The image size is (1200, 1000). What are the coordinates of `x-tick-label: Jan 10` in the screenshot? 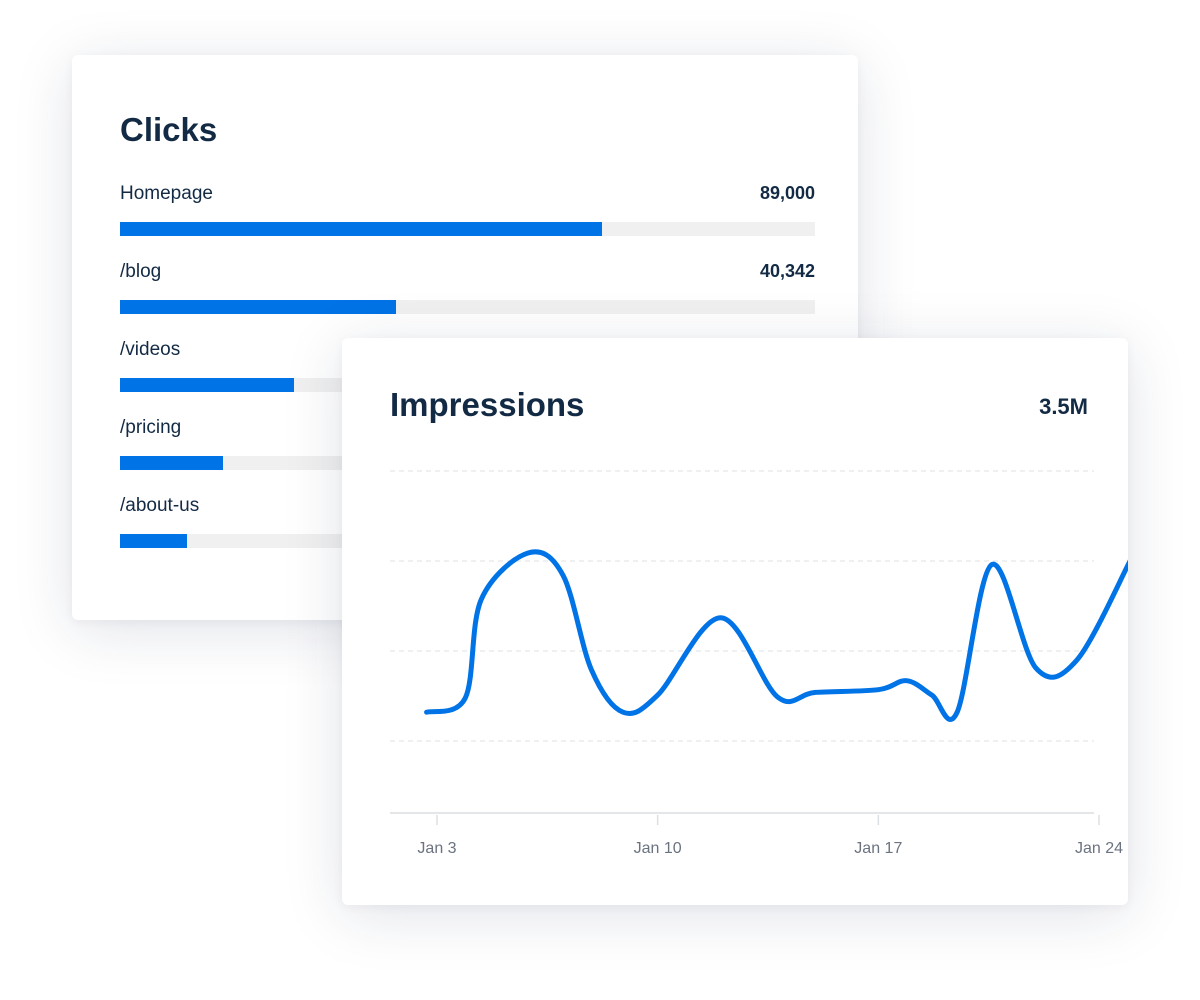 It's located at (658, 848).